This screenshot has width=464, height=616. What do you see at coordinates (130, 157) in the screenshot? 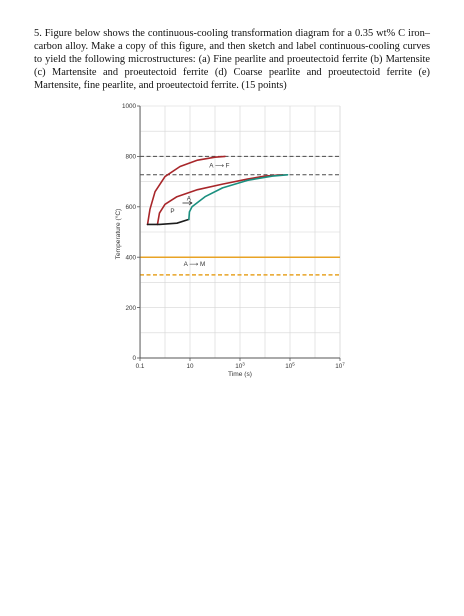
I see `y-tick-label: 800` at bounding box center [130, 157].